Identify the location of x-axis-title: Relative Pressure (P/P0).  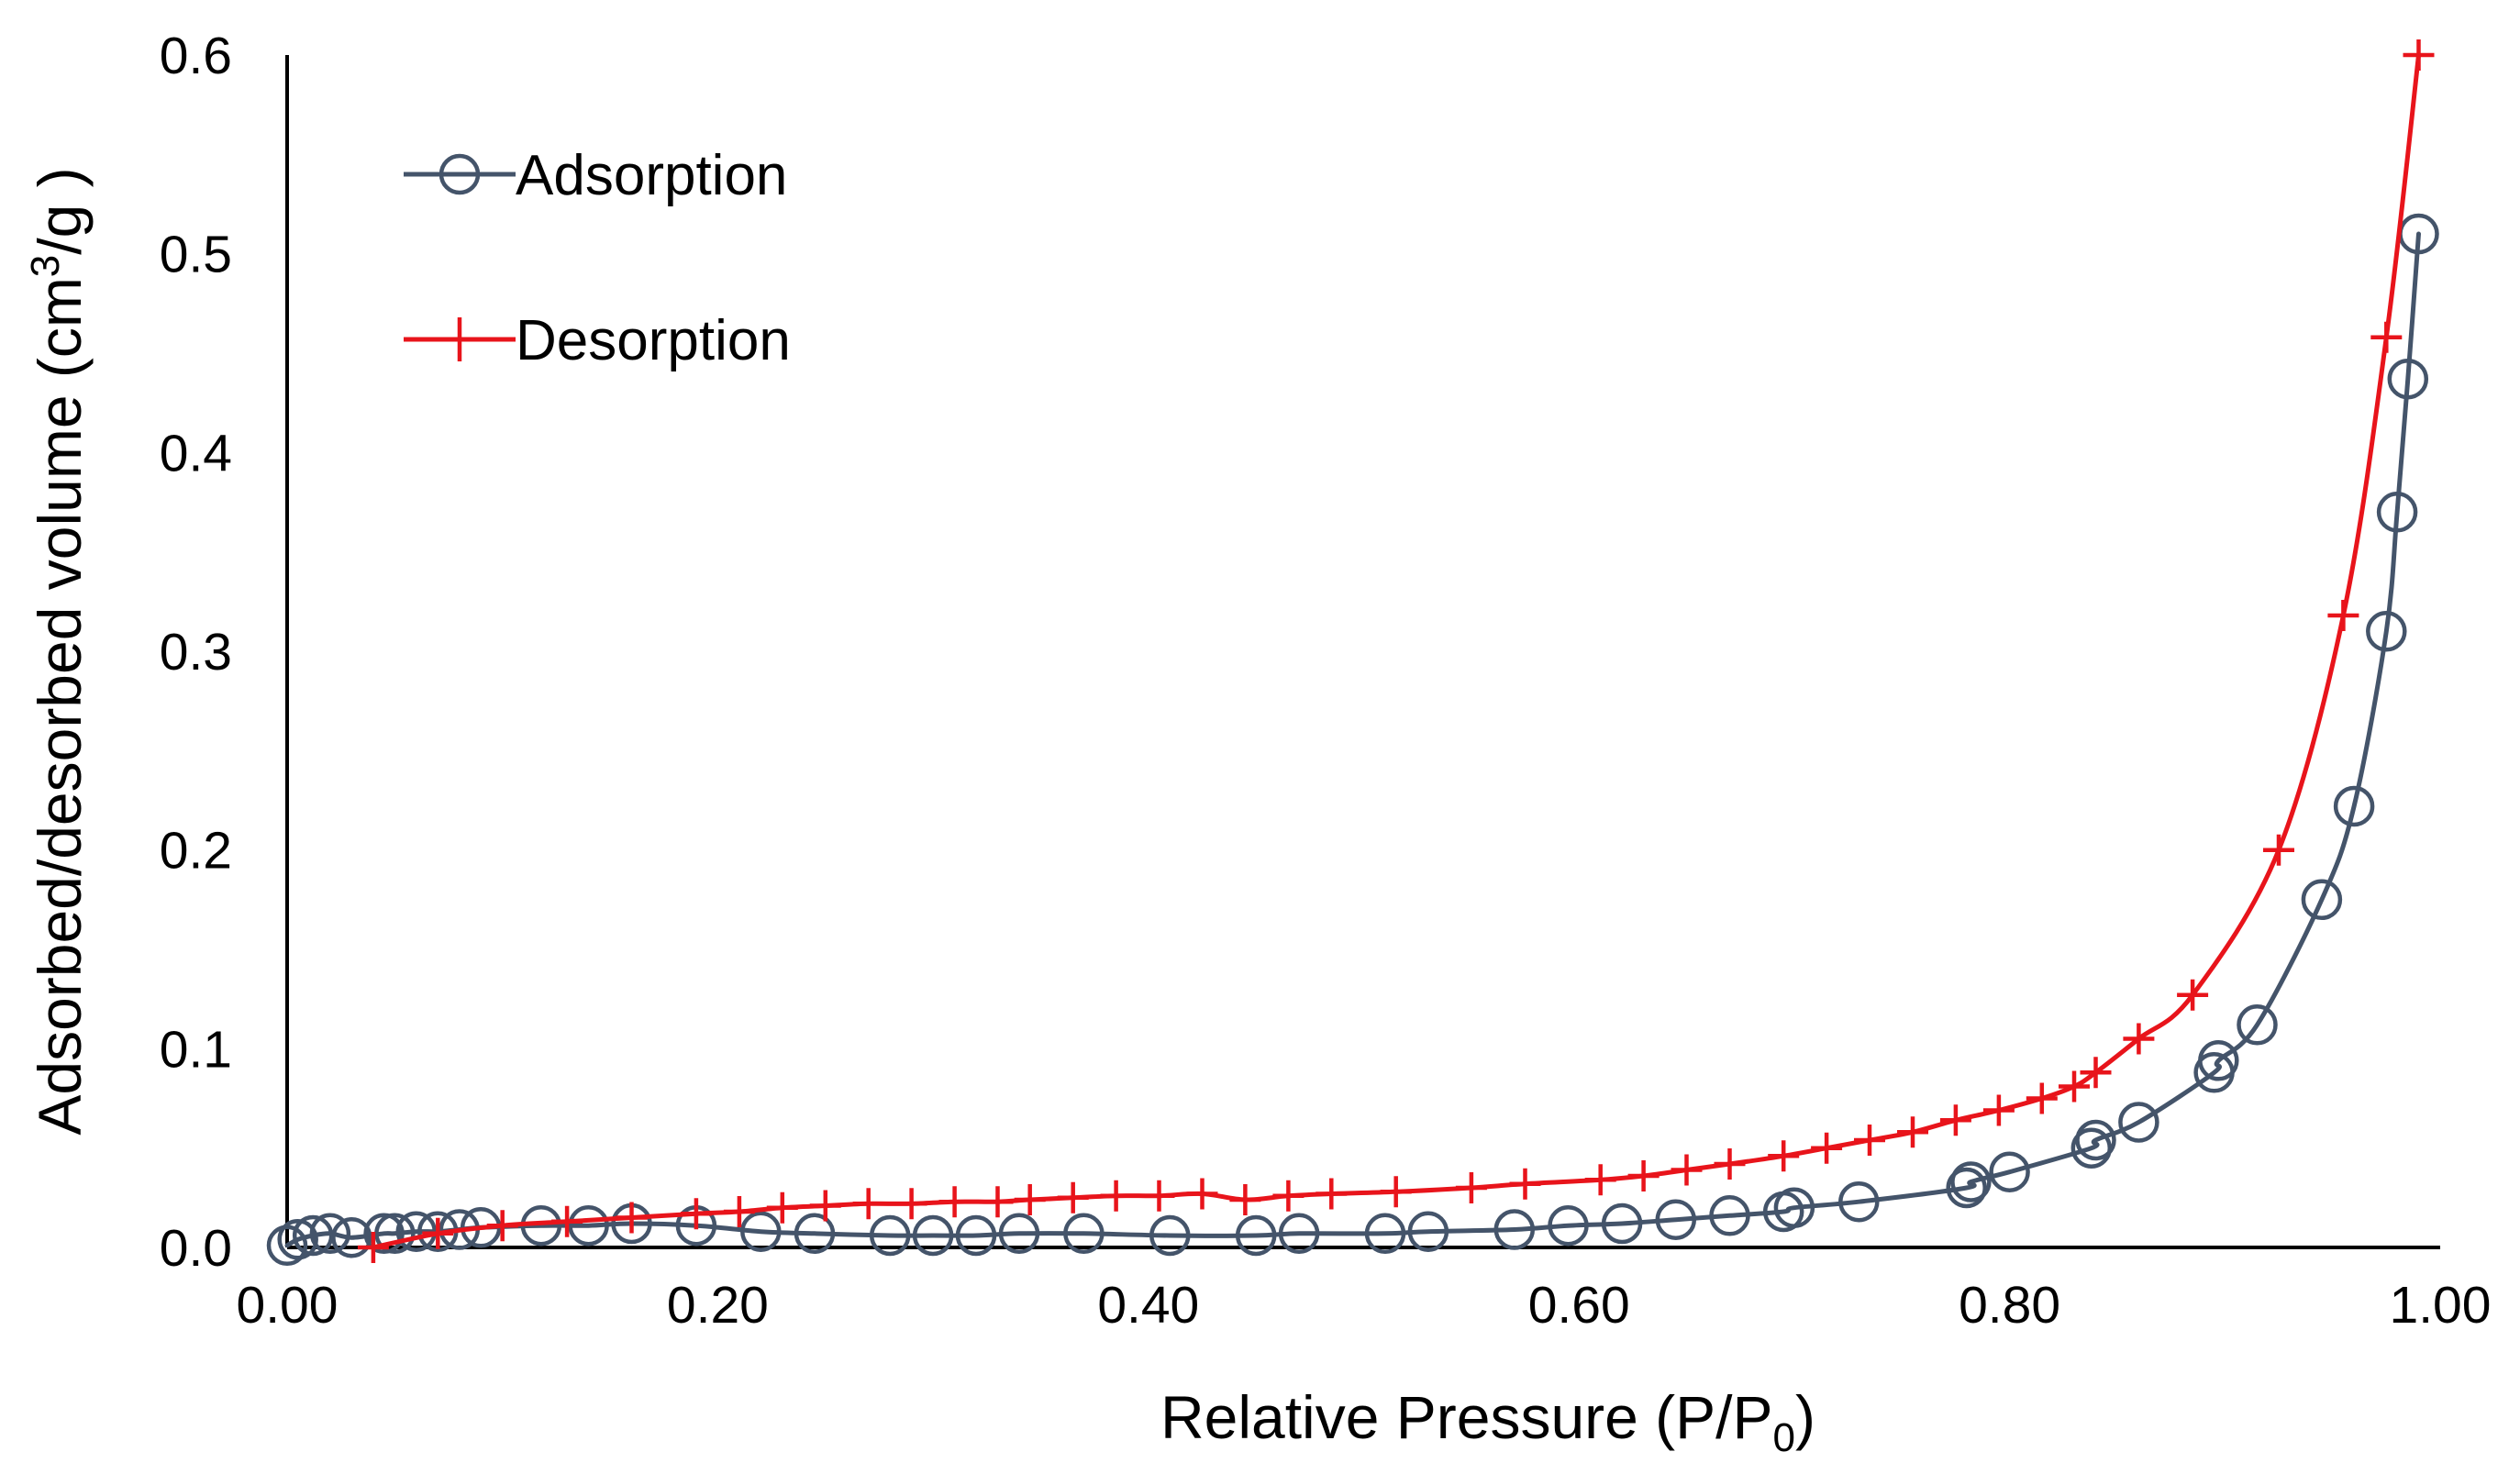
(1487, 1422).